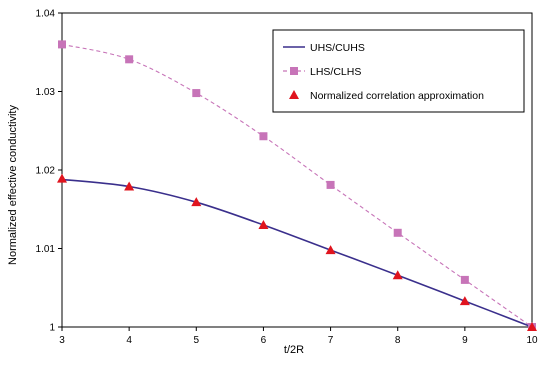  Describe the element at coordinates (335, 72) in the screenshot. I see `legend-label-lhs-clhs: LHS/CLHS` at that location.